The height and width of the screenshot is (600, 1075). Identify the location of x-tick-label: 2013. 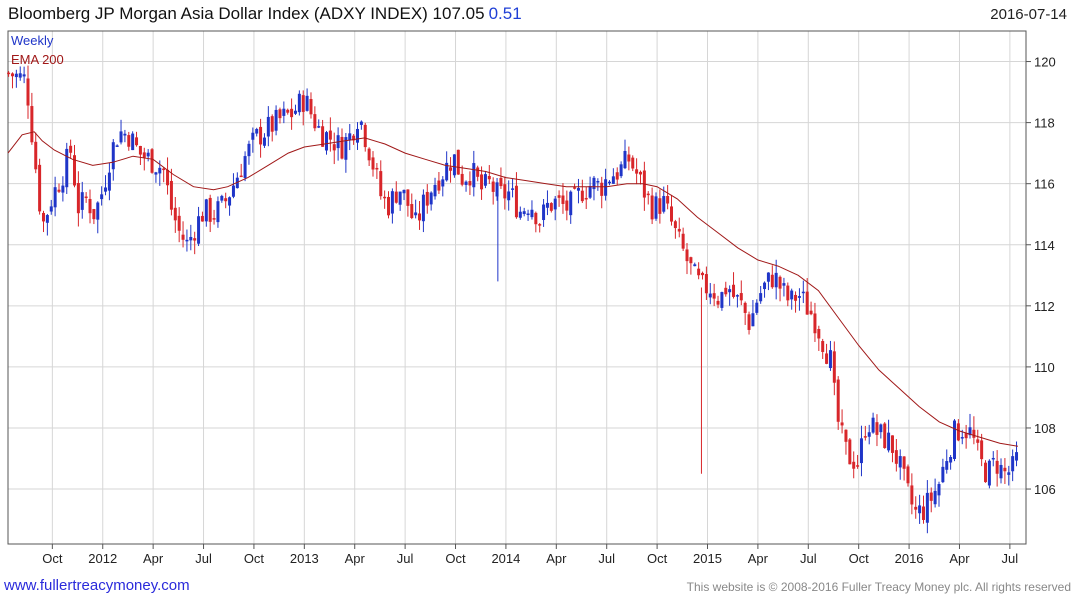
(304, 558).